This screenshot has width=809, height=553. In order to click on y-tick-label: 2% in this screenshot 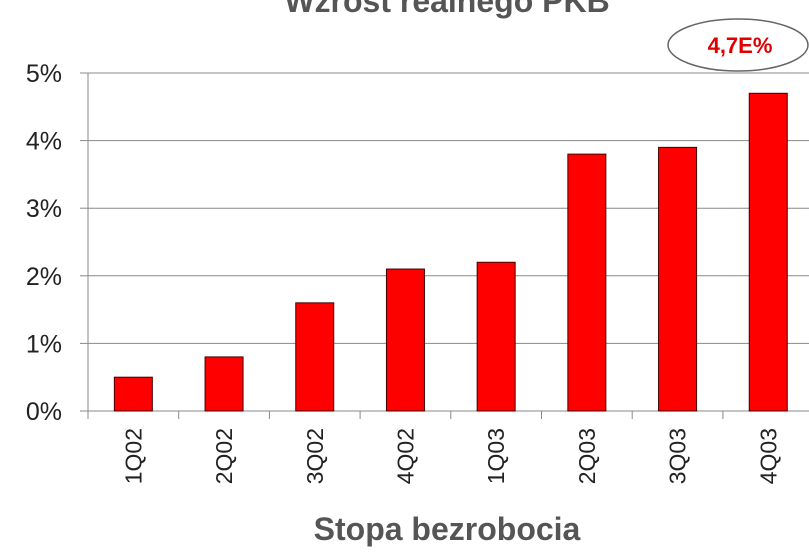, I will do `click(44, 277)`.